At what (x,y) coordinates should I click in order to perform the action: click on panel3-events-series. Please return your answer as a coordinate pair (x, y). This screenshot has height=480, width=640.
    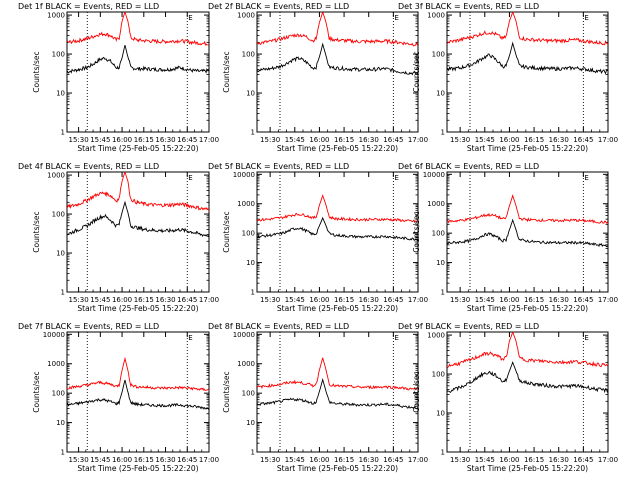
    Looking at the image, I should click on (527, 58).